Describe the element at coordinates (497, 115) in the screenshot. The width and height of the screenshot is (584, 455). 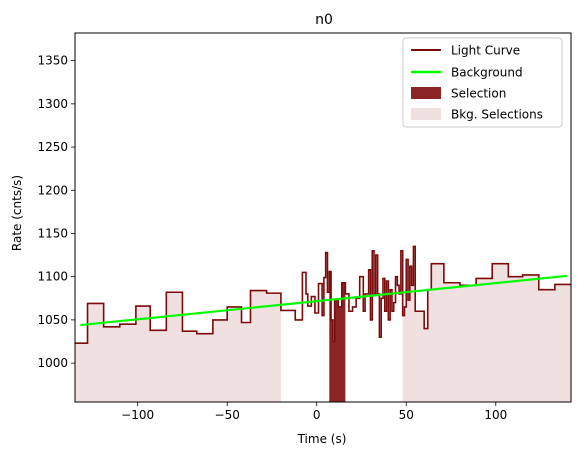
I see `legend-label-bkg-selections: Bkg. Selections` at that location.